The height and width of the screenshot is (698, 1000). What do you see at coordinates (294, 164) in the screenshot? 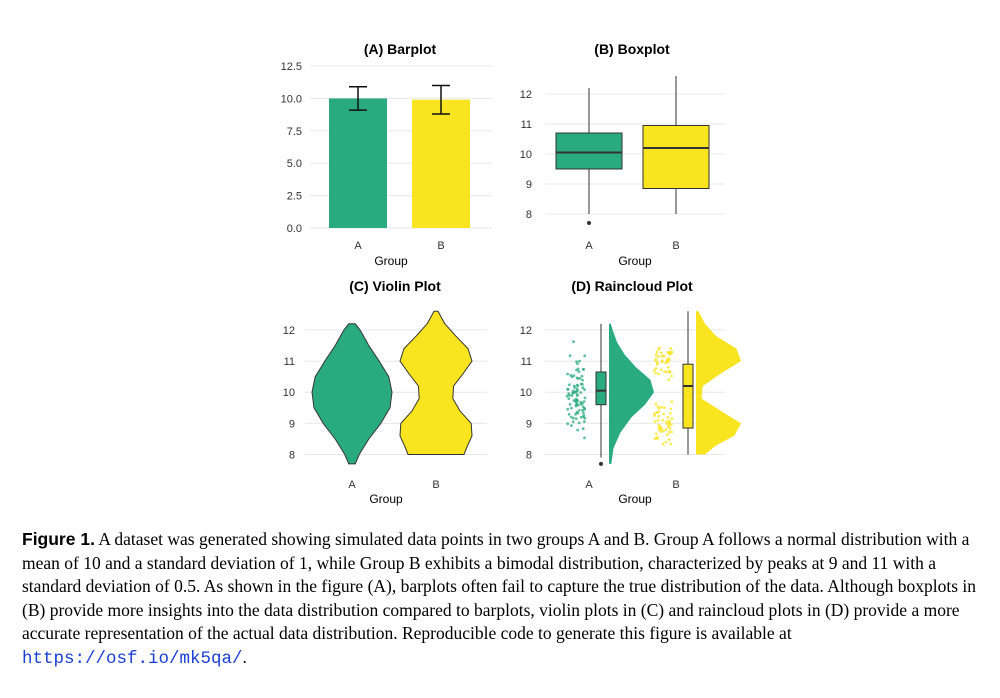
I see `y-tick-label: 5.0` at bounding box center [294, 164].